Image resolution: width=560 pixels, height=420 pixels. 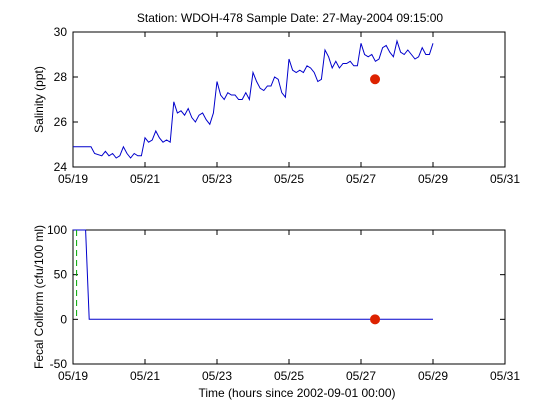 I want to click on x-axis-label: Time (hours since 2002-09-01 00:00), so click(x=297, y=393).